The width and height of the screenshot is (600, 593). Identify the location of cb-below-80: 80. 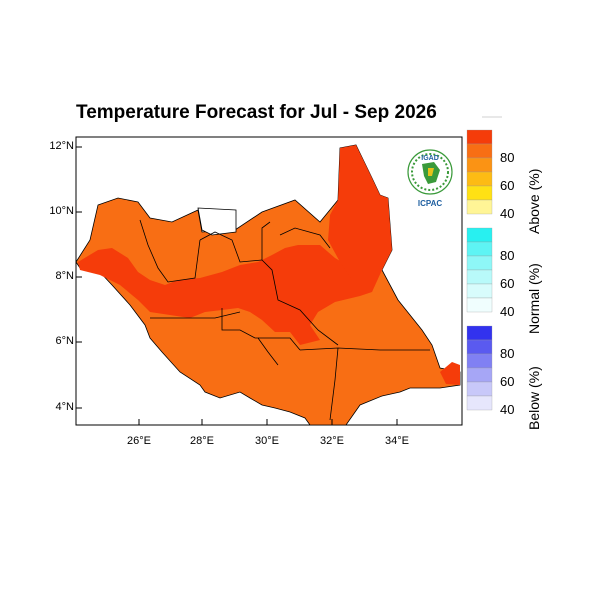
(507, 353).